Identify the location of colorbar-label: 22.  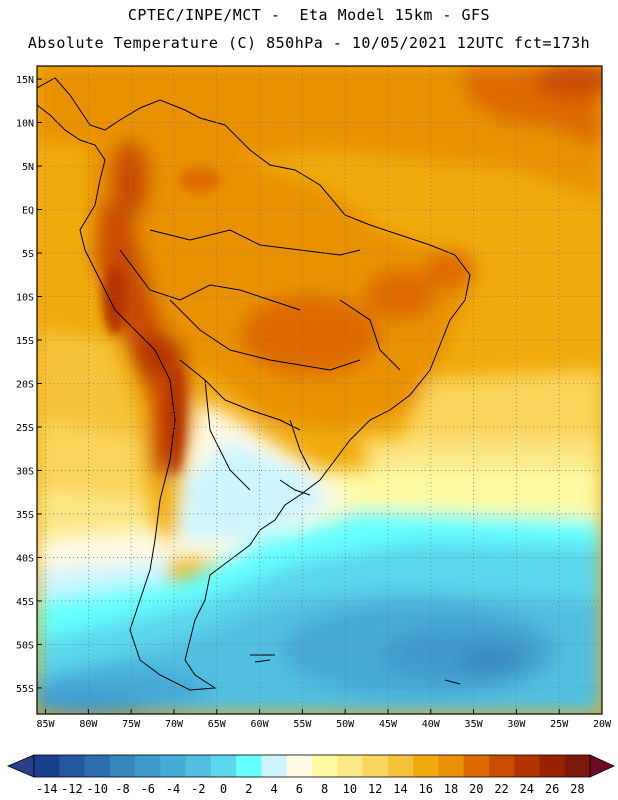
(501, 789).